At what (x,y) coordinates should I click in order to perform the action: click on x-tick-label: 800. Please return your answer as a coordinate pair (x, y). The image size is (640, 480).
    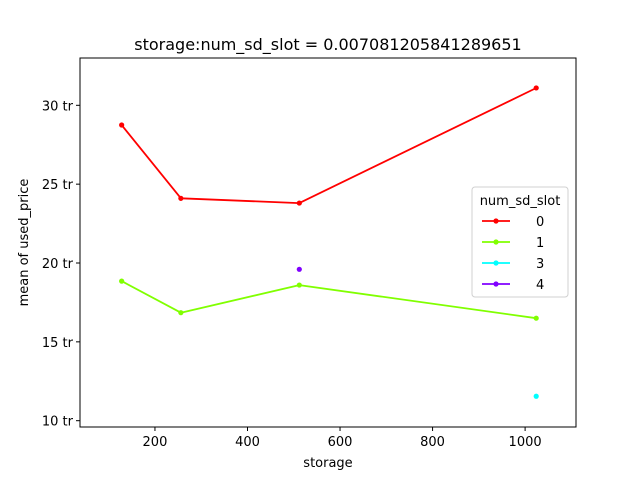
    Looking at the image, I should click on (432, 442).